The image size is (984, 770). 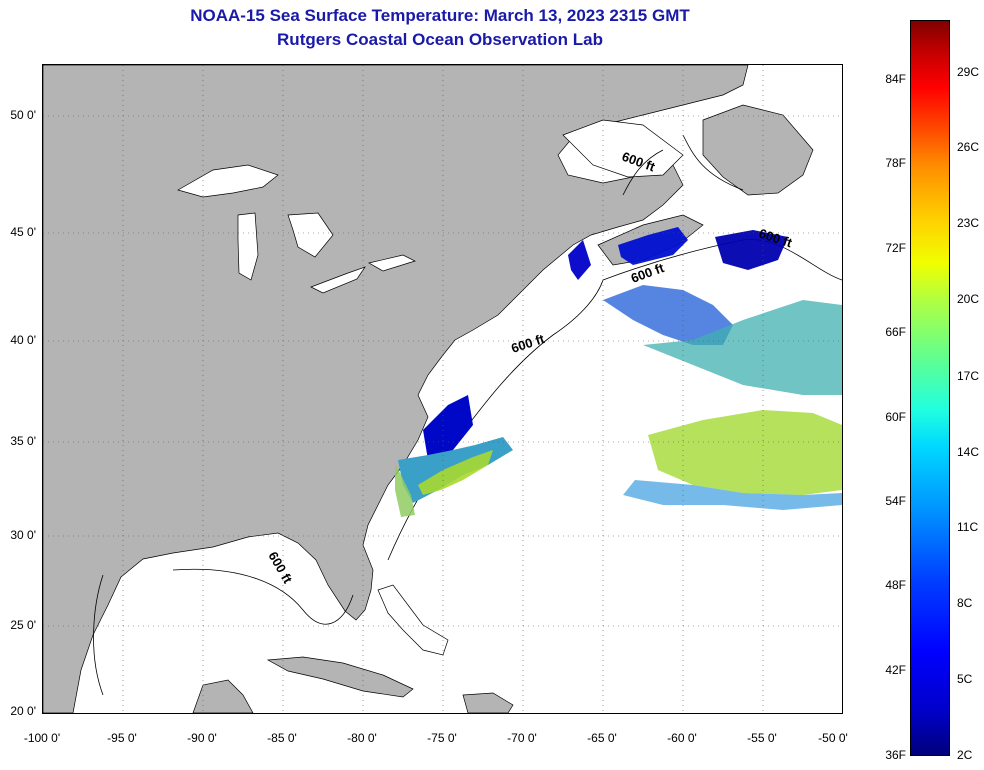 What do you see at coordinates (965, 603) in the screenshot?
I see `colorbar-c-label: 8C` at bounding box center [965, 603].